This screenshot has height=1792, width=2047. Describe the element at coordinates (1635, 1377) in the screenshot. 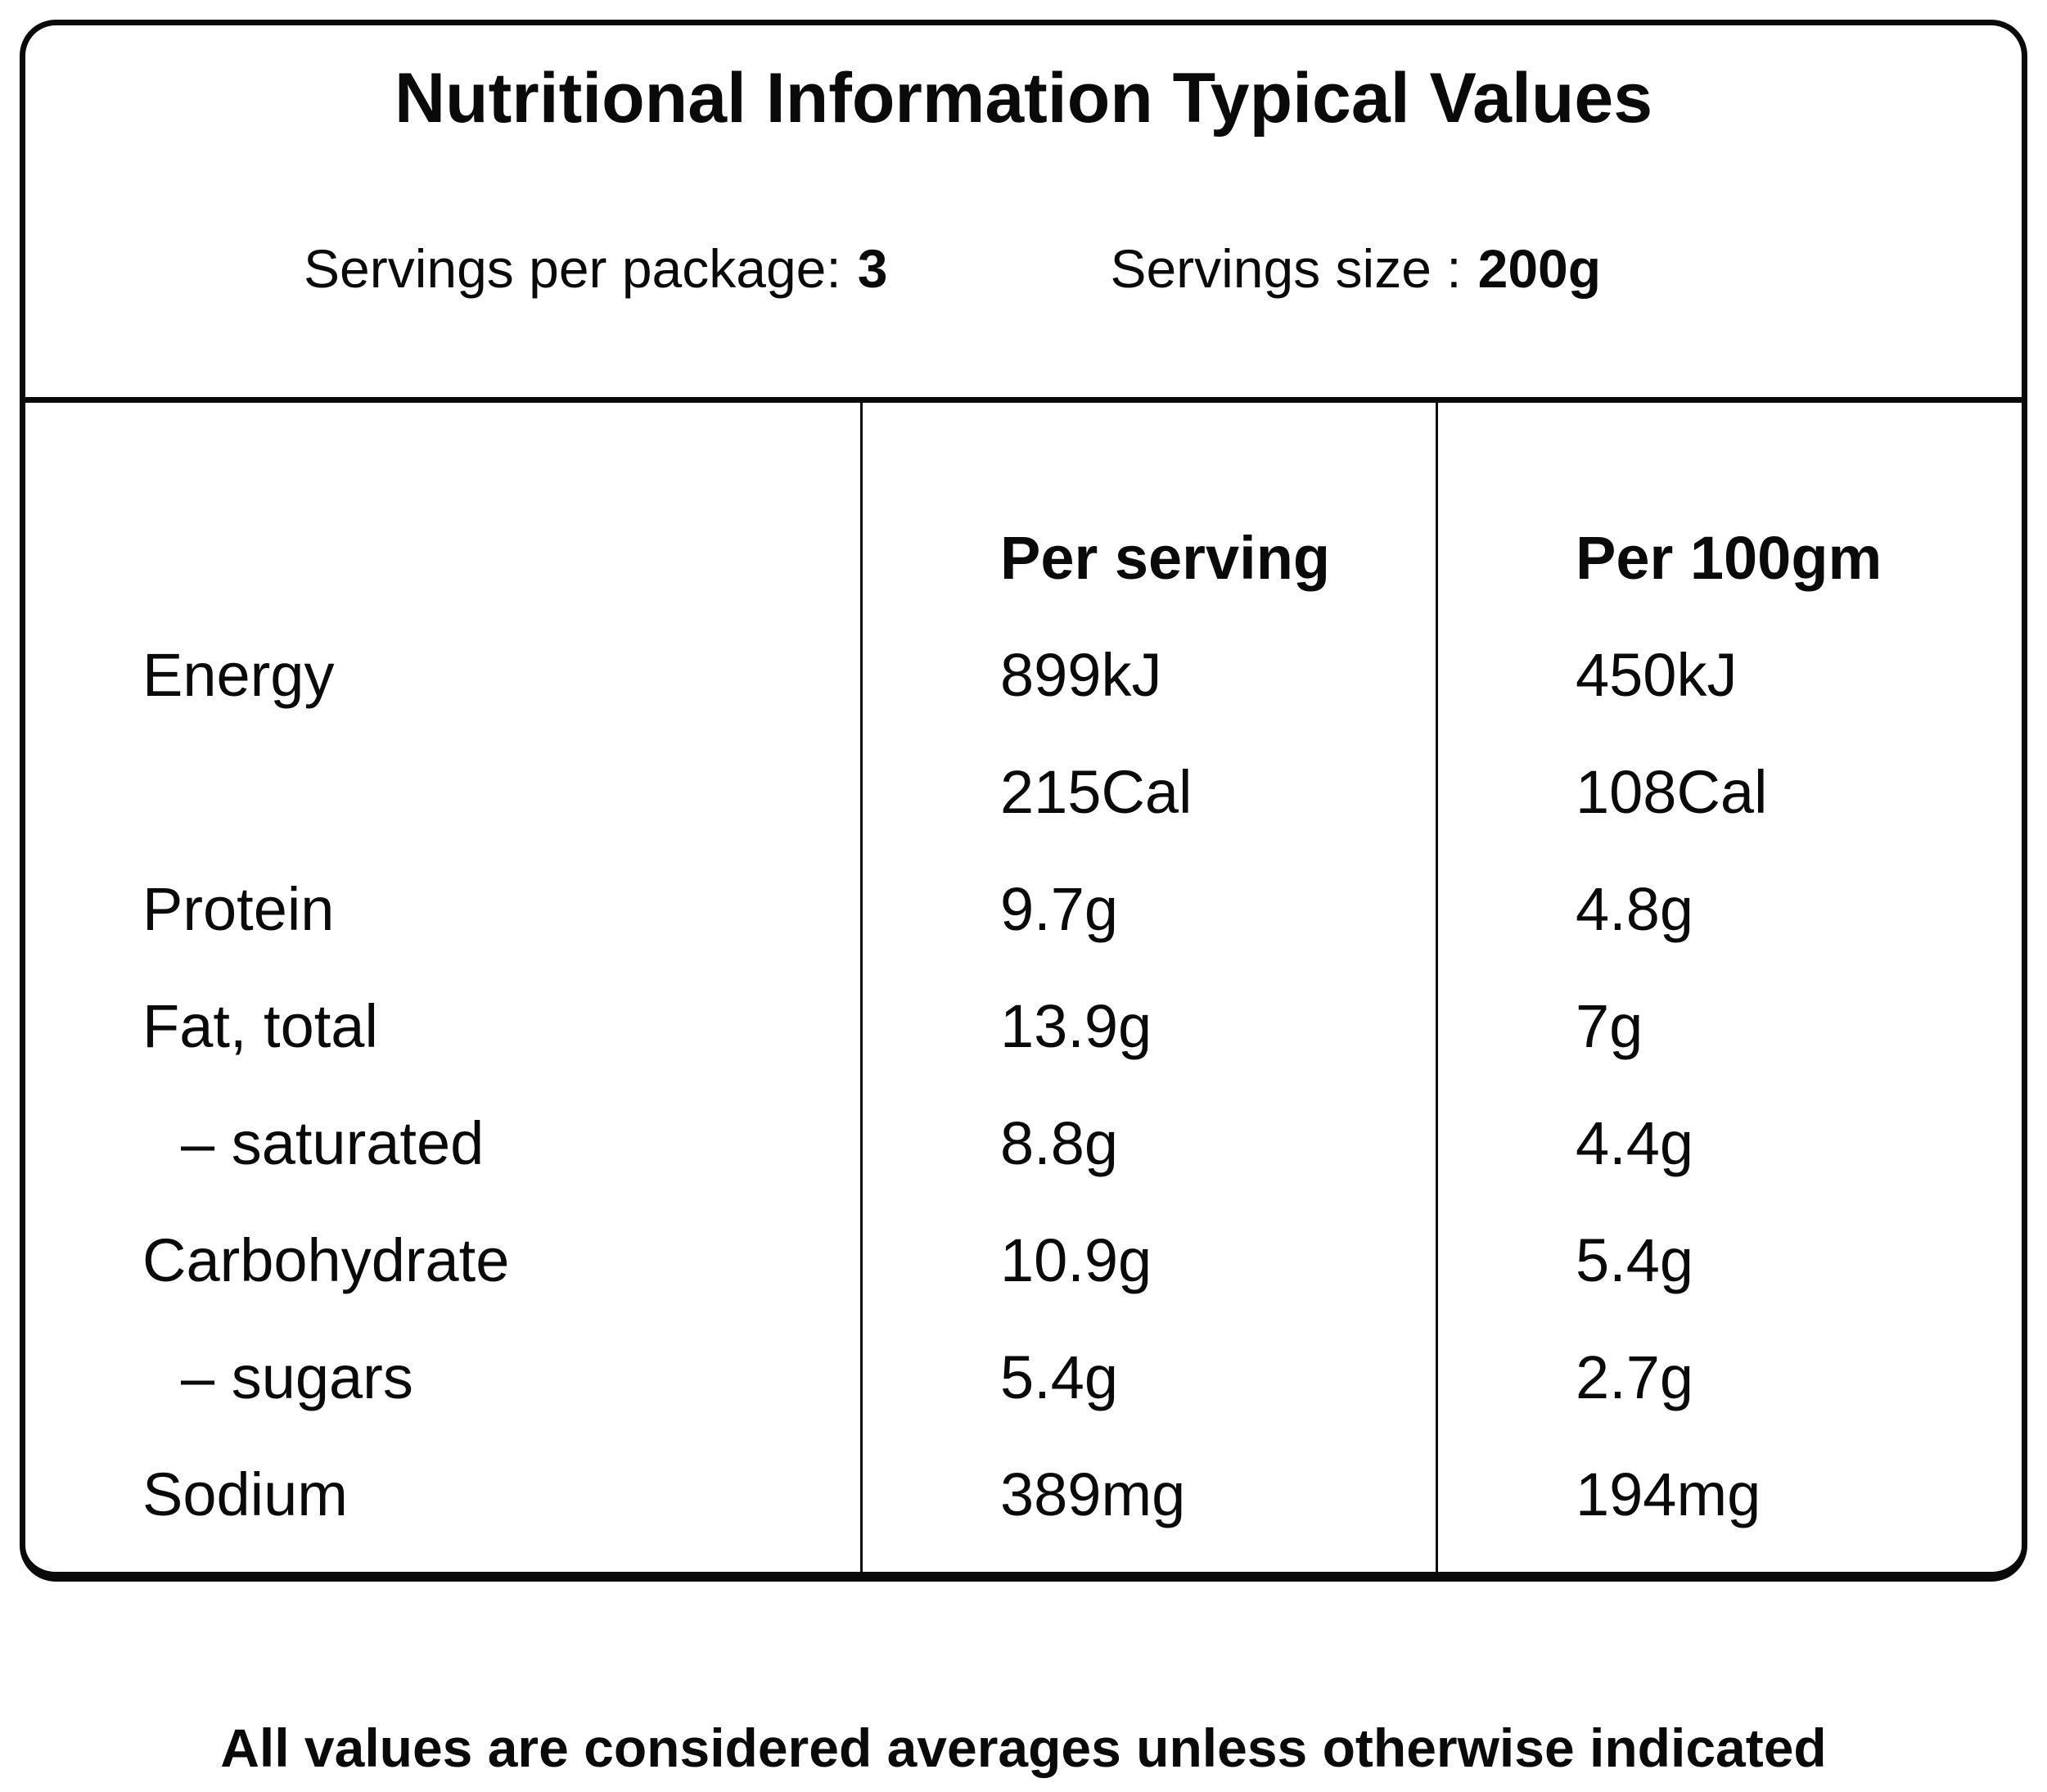

I see `value-per-100g-sugars: 2.7g` at that location.